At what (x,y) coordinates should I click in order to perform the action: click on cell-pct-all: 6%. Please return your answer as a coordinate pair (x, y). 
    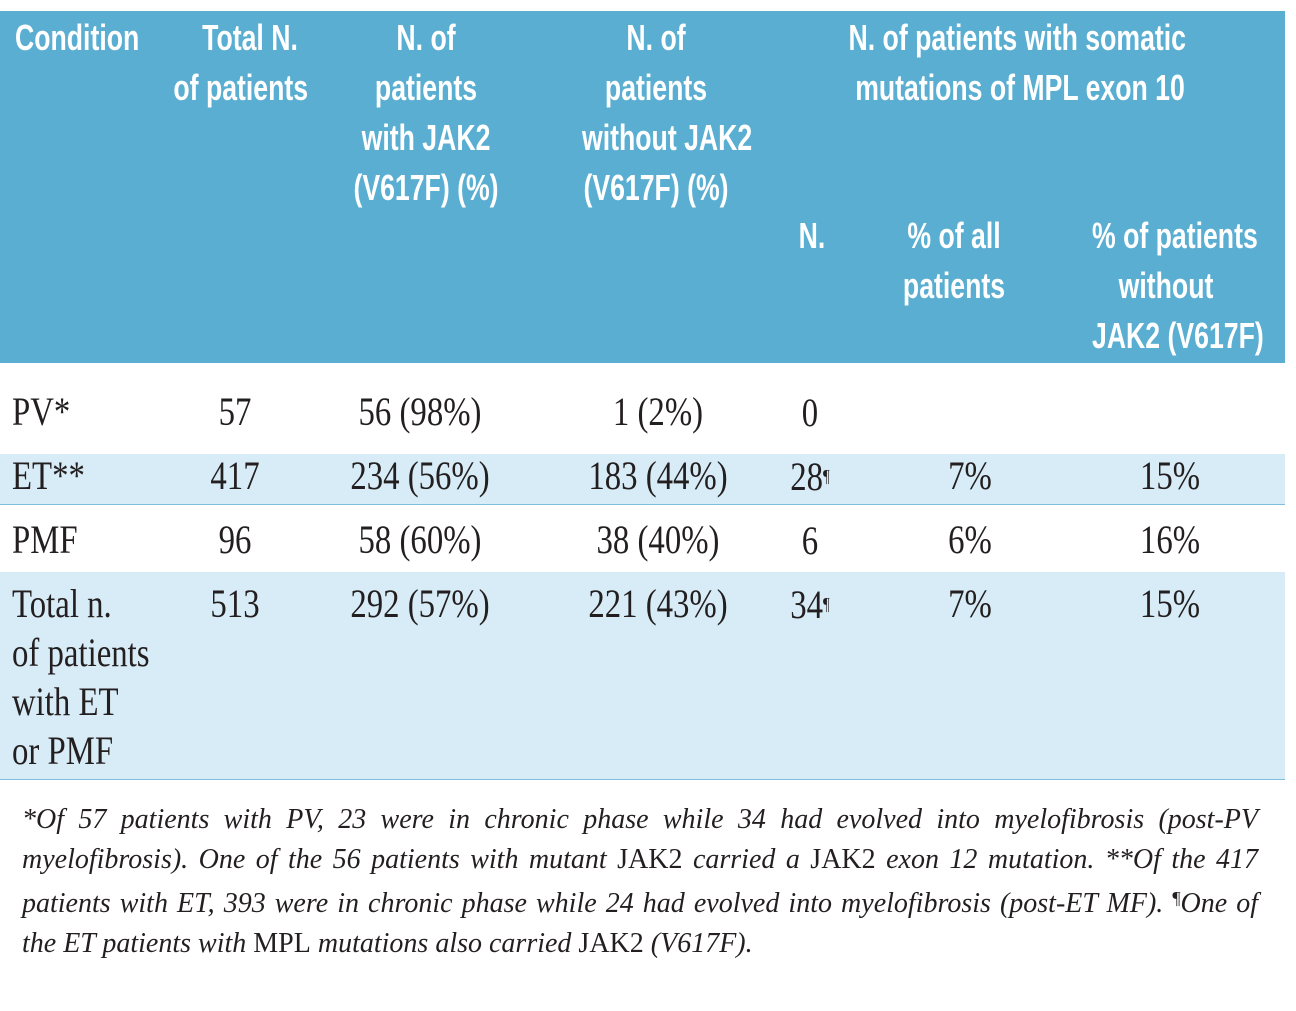
    Looking at the image, I should click on (970, 539).